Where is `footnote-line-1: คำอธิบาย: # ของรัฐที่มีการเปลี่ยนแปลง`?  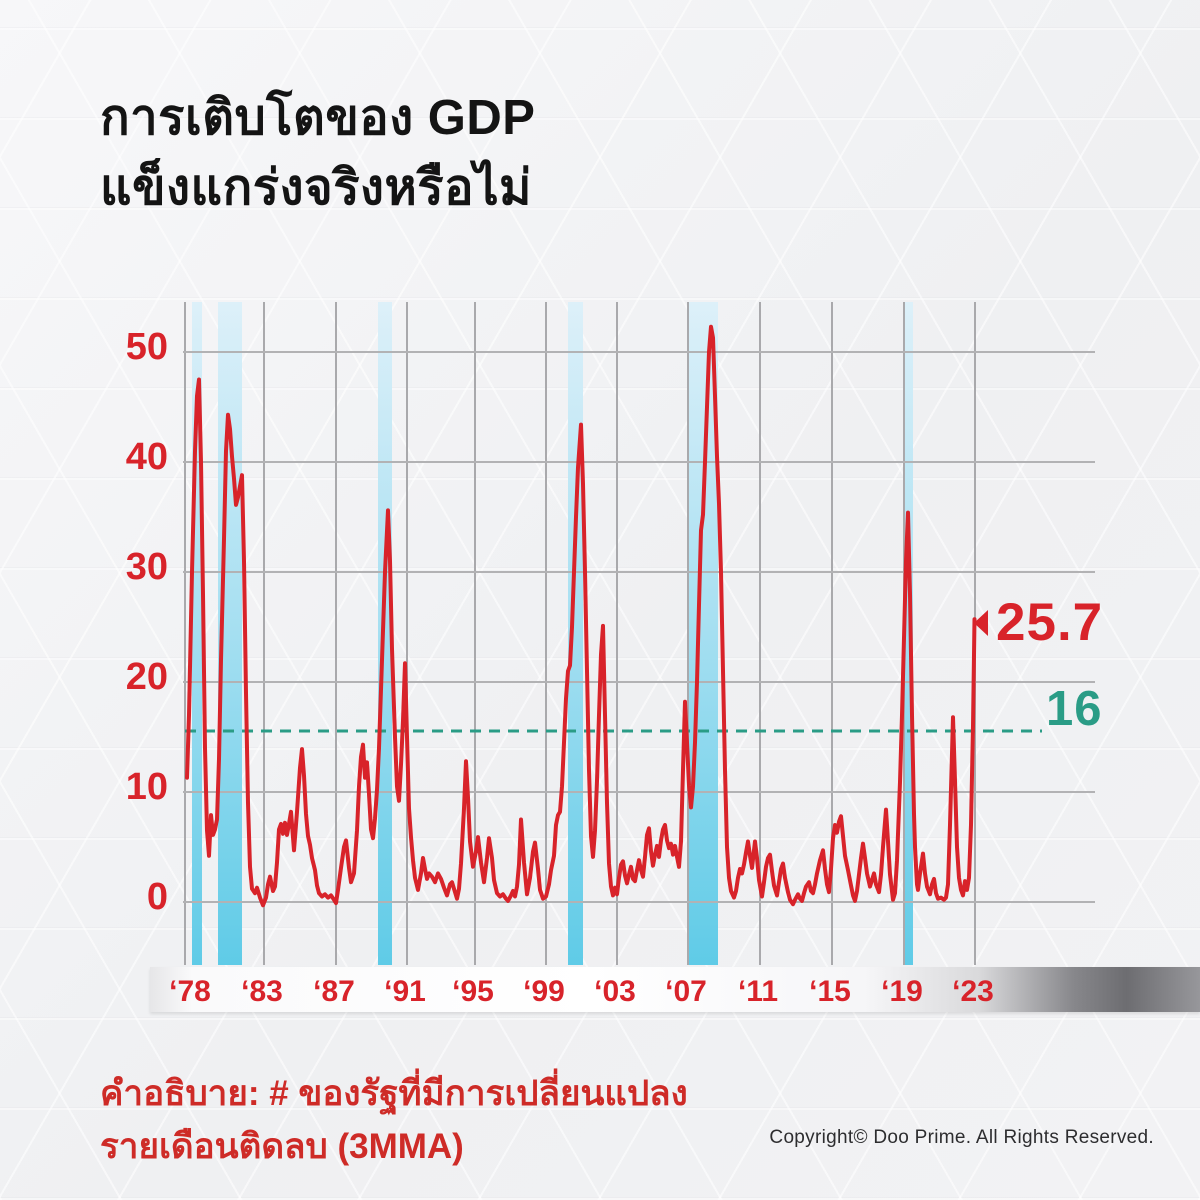
footnote-line-1: คำอธิบาย: # ของรัฐที่มีการเปลี่ยนแปลง is located at coordinates (394, 1093).